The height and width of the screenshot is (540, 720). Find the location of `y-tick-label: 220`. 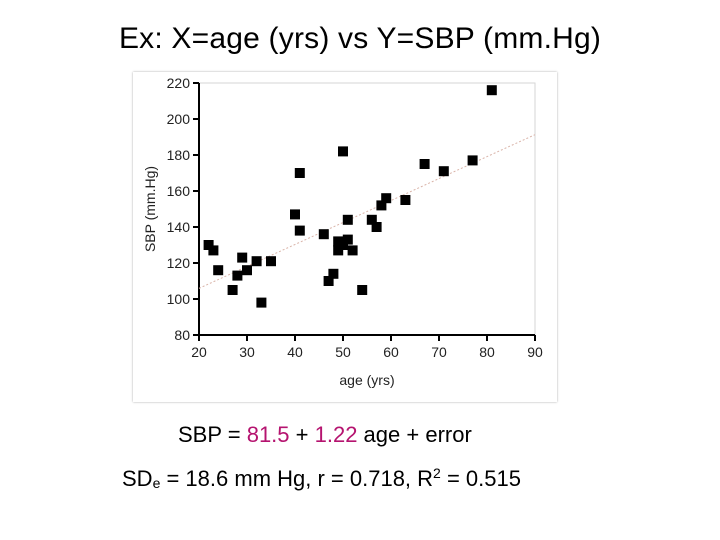

y-tick-label: 220 is located at coordinates (179, 83).